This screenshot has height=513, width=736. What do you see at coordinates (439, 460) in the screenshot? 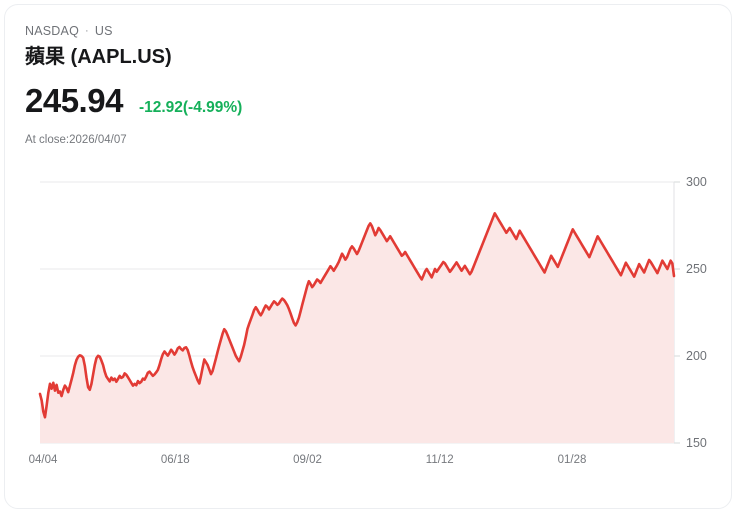
I see `x-tick-label: 11/12` at bounding box center [439, 460].